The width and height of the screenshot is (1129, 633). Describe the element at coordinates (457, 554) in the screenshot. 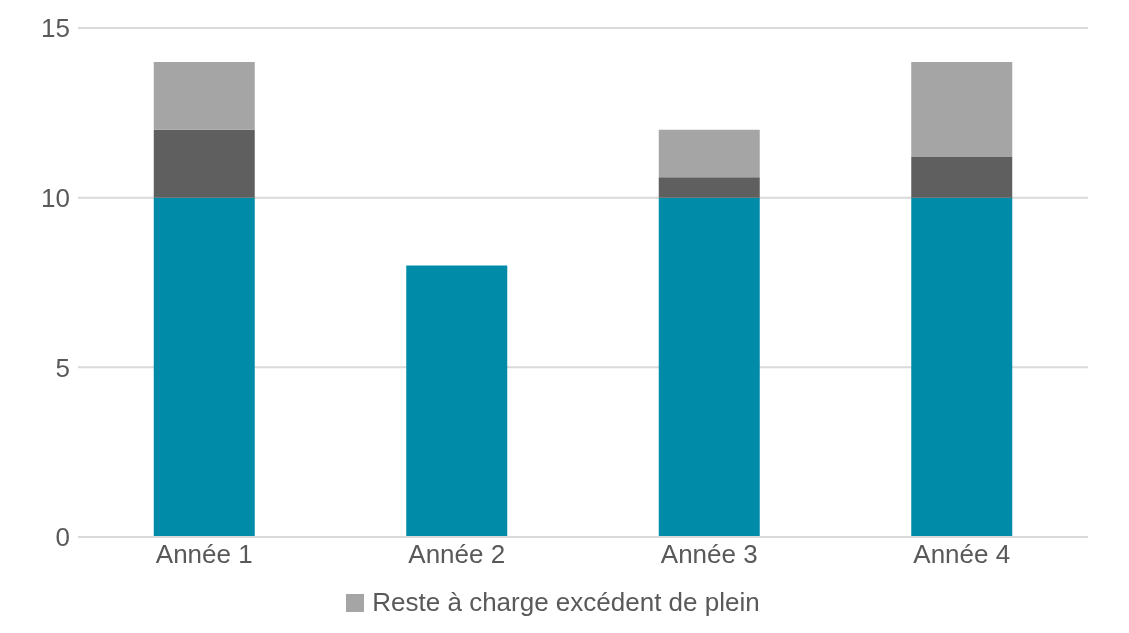

I see `x-tick-label: Année 2` at that location.